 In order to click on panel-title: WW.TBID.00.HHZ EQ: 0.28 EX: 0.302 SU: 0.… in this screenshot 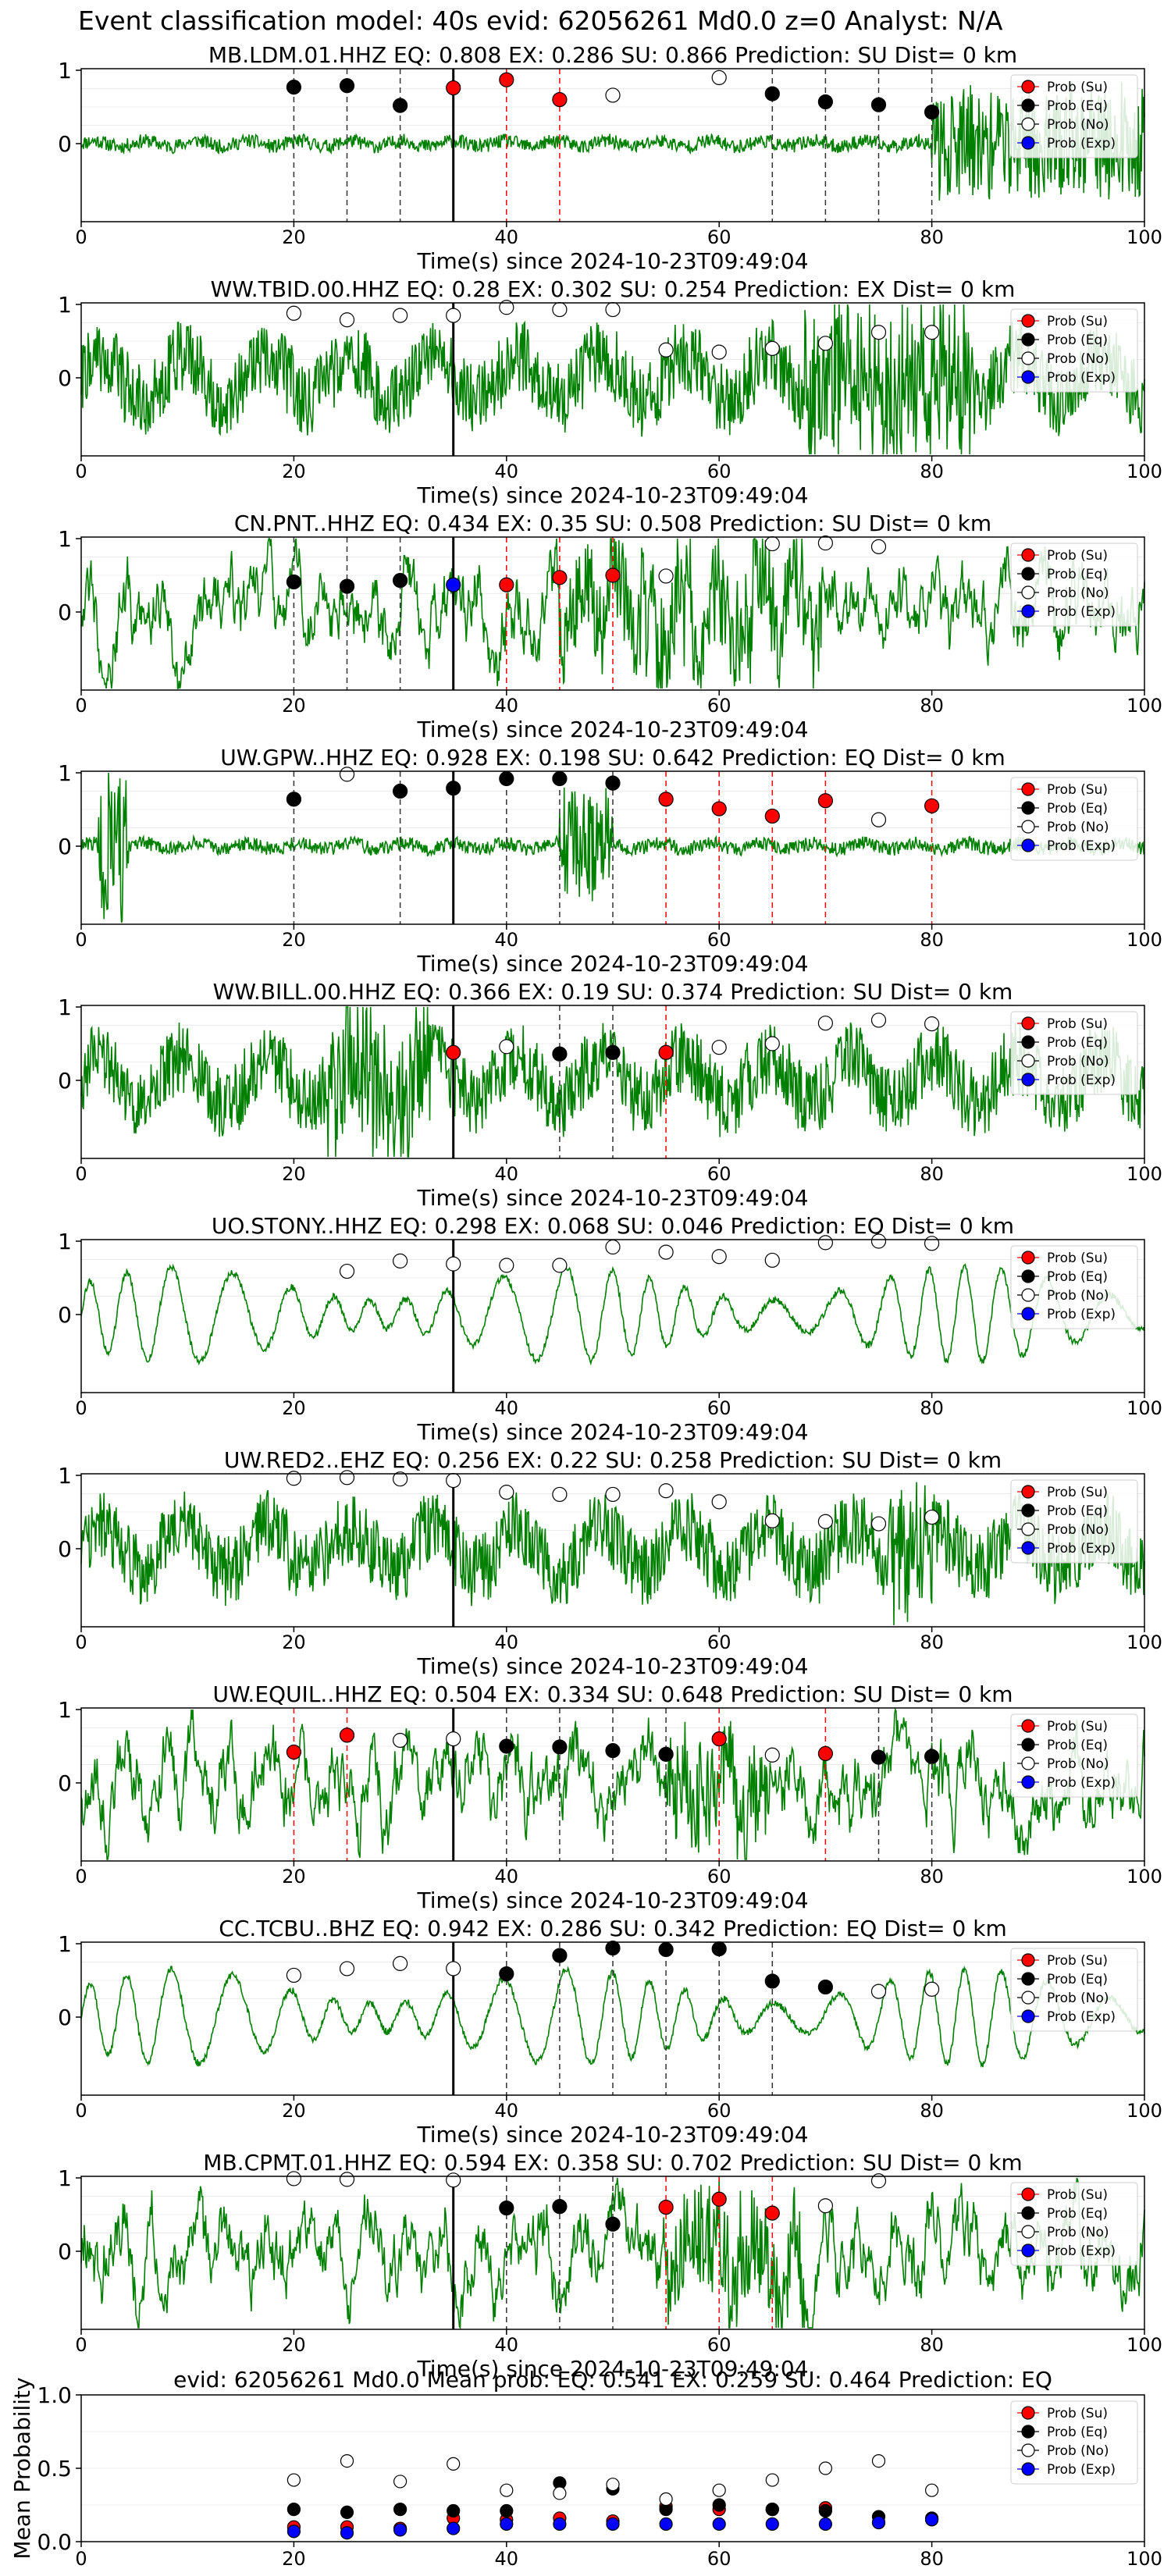, I will do `click(613, 289)`.